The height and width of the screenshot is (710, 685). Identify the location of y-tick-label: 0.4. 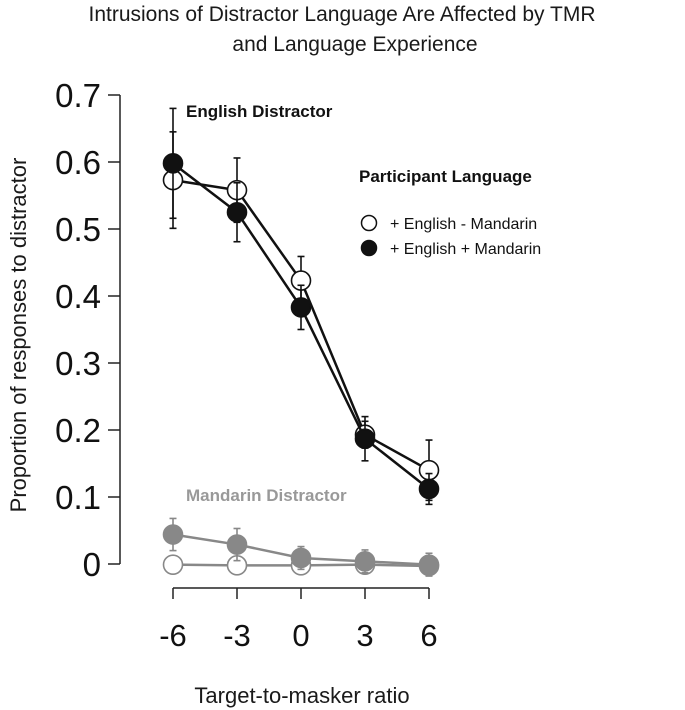
(78, 296).